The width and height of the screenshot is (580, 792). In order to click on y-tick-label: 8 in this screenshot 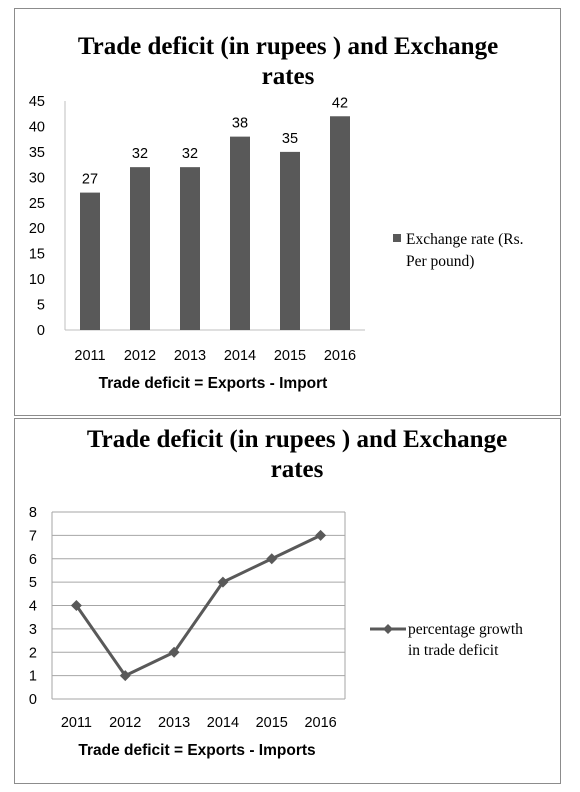, I will do `click(33, 513)`.